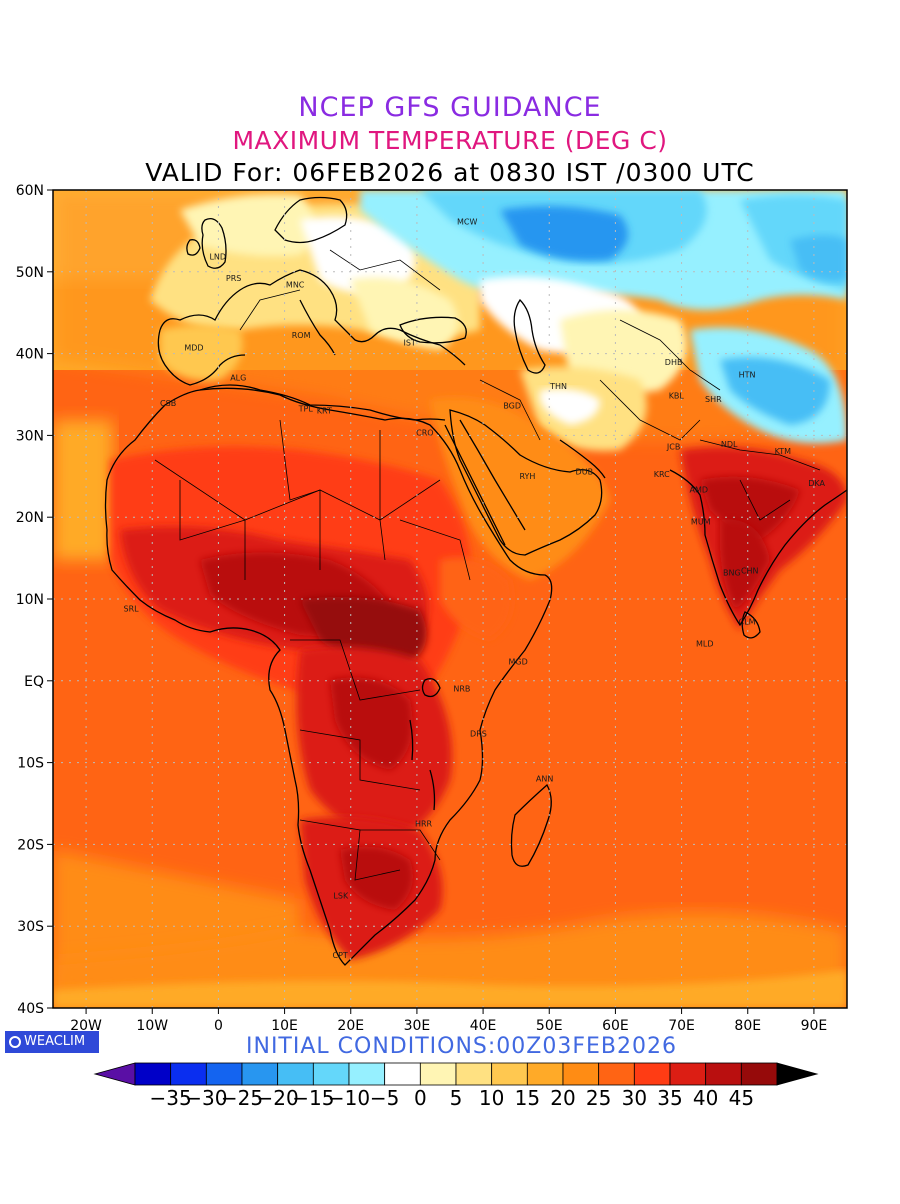 The height and width of the screenshot is (1204, 900). I want to click on legend-label: 5, so click(456, 1098).